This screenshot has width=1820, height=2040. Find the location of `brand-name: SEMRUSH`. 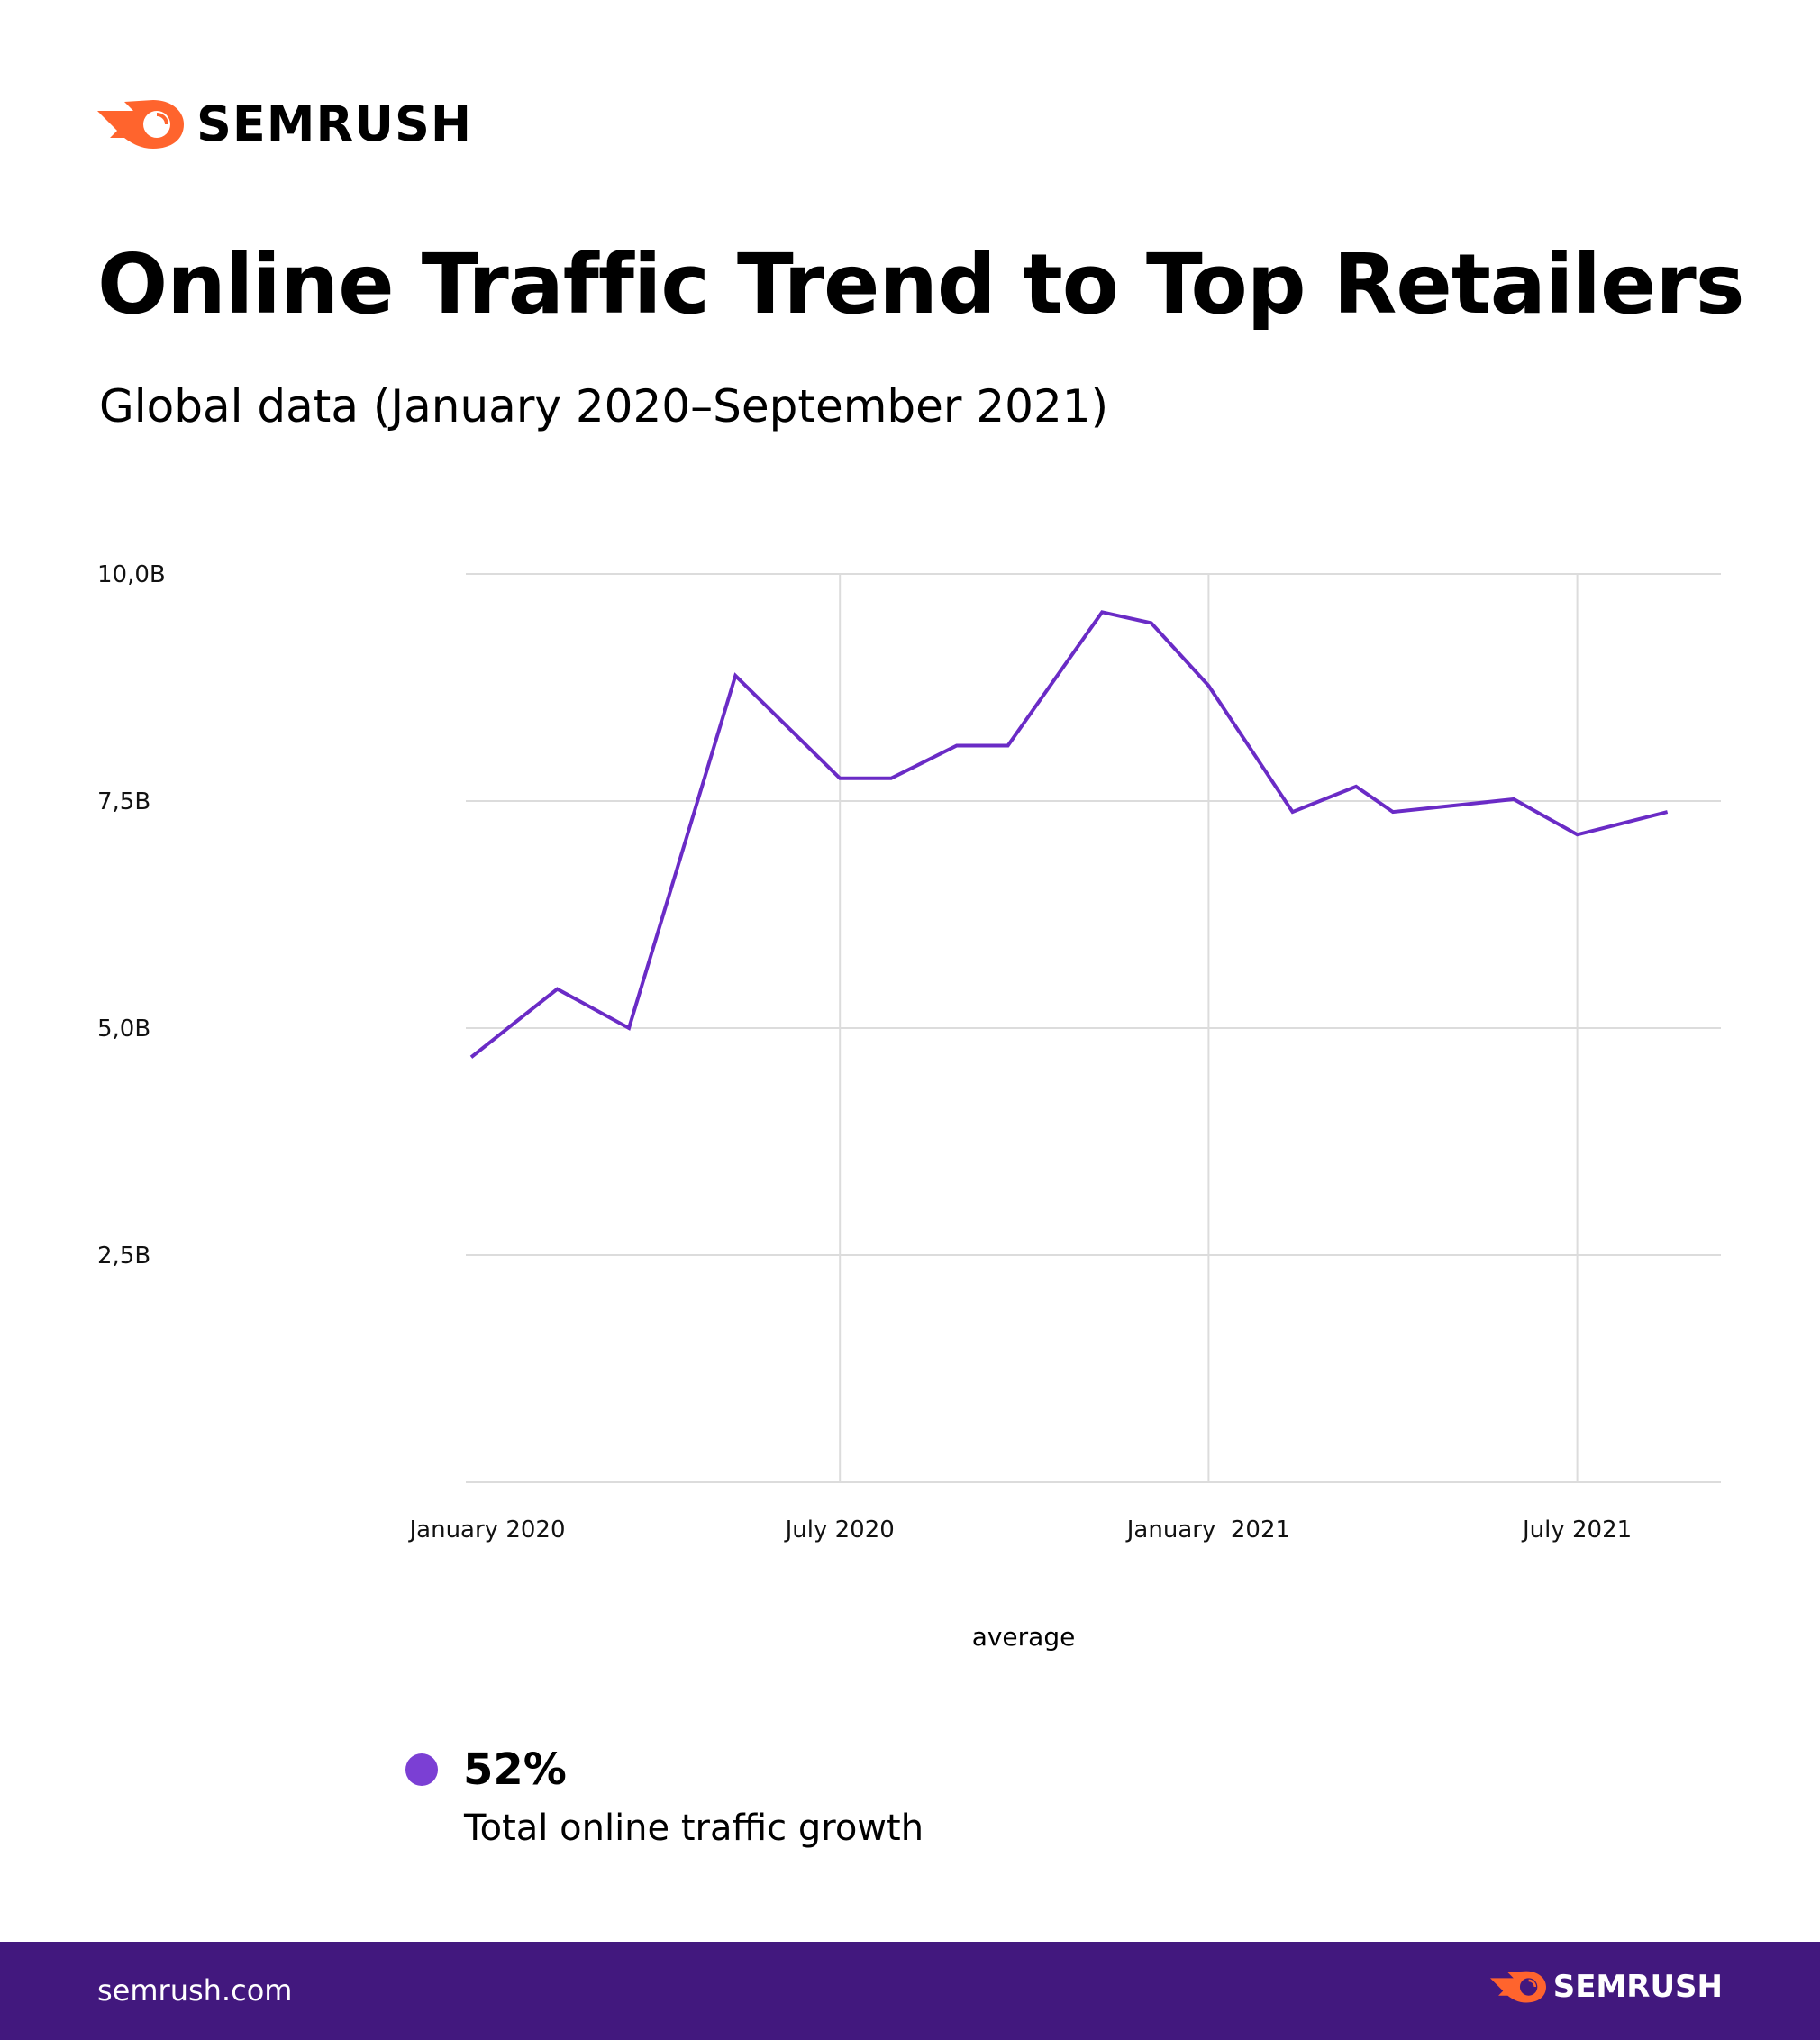

brand-name: SEMRUSH is located at coordinates (334, 124).